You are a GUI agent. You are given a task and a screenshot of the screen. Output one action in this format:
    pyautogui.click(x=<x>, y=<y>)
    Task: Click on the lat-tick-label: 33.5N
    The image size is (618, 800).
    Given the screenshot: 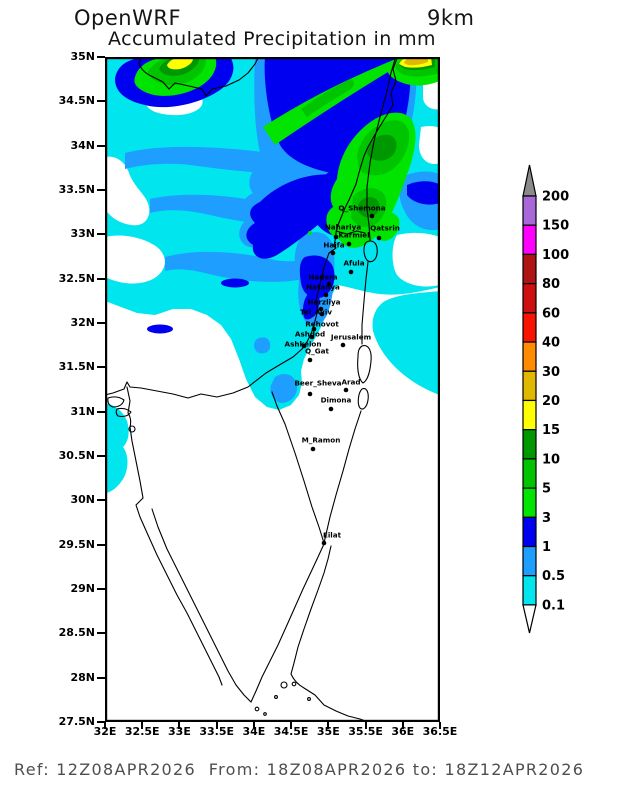 What is the action you would take?
    pyautogui.click(x=76, y=189)
    